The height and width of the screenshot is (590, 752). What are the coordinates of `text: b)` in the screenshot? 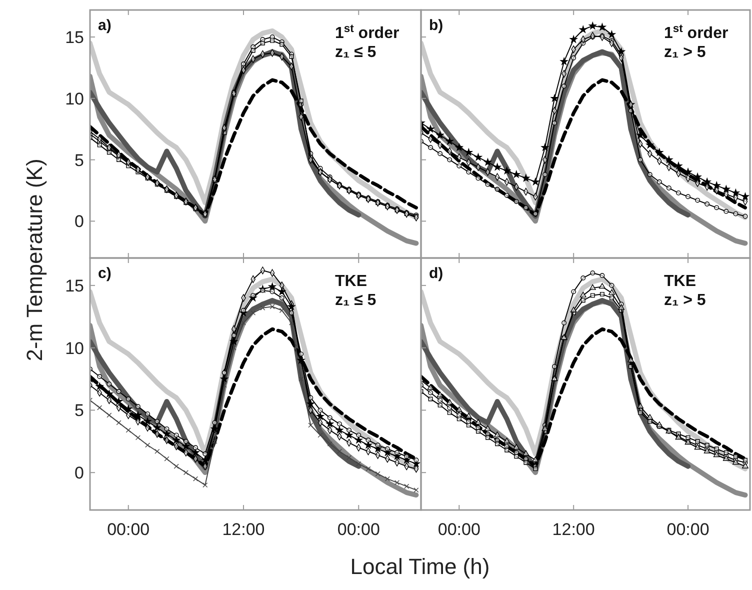 It's located at (436, 25).